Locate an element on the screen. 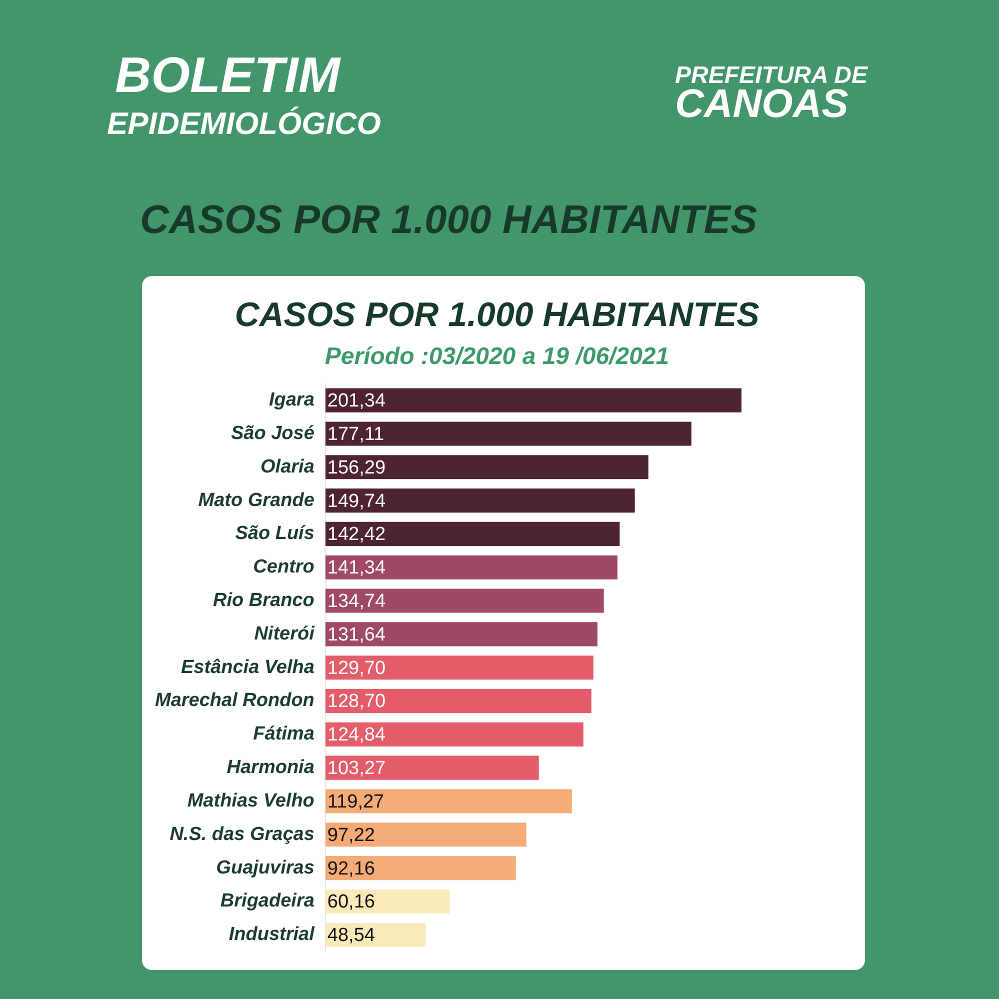 The width and height of the screenshot is (999, 999). chart-title: CASOS POR 1.000 HABITANTES is located at coordinates (497, 315).